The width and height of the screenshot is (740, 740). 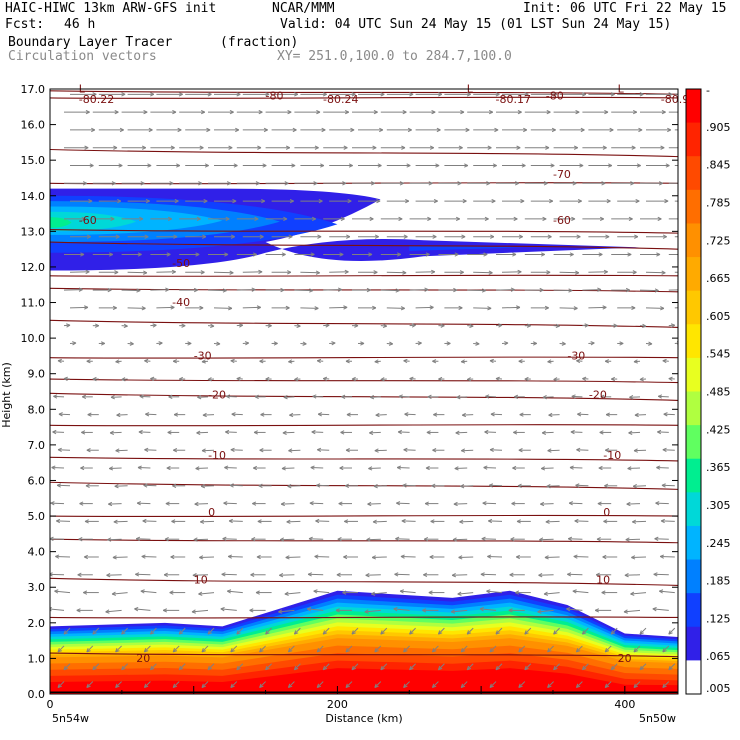 What do you see at coordinates (37, 552) in the screenshot?
I see `y-tick-label: 4.0` at bounding box center [37, 552].